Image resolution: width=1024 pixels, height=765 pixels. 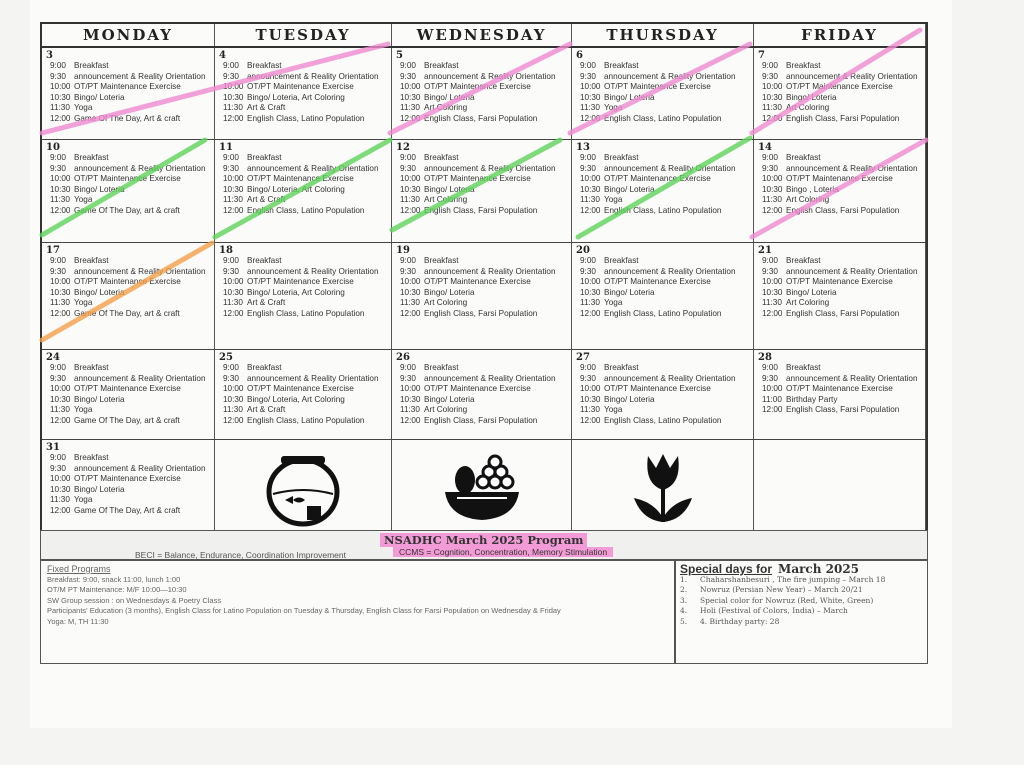 I want to click on day-number: 19, so click(x=403, y=250).